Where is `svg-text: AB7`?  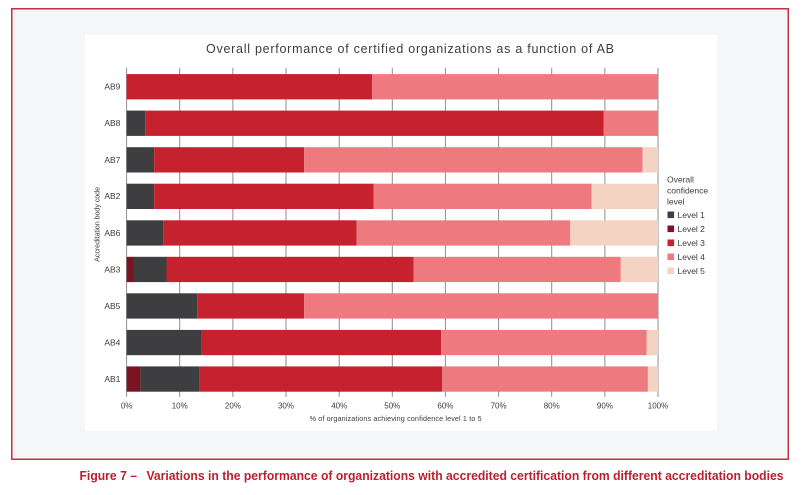
svg-text: AB7 is located at coordinates (112, 160).